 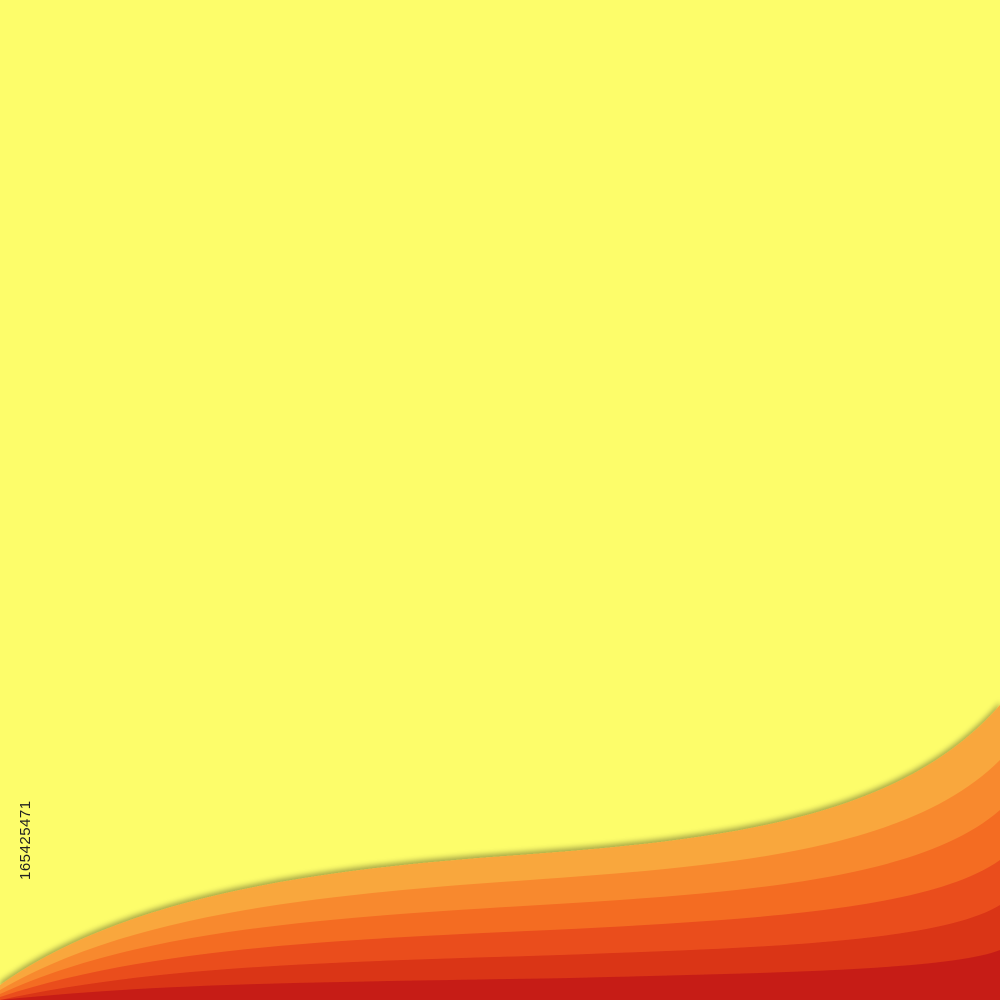 I want to click on wave, so click(x=500, y=975).